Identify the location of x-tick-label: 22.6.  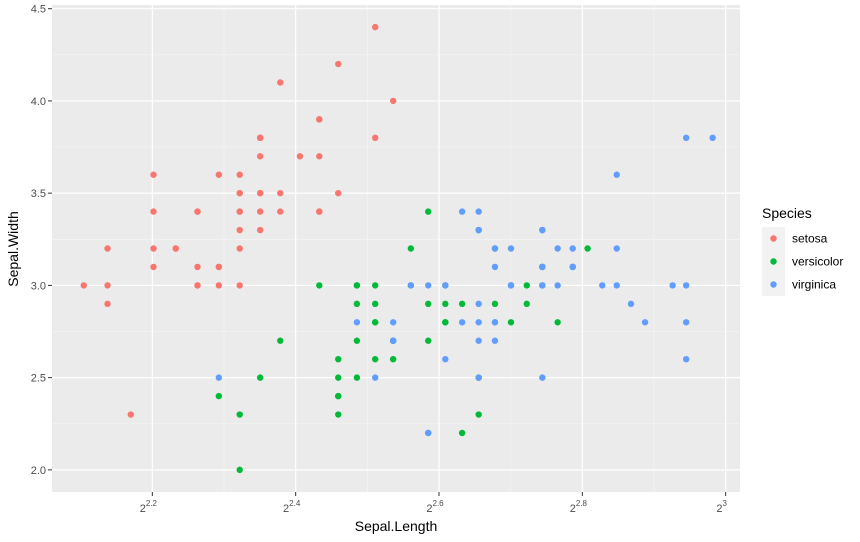
(435, 507).